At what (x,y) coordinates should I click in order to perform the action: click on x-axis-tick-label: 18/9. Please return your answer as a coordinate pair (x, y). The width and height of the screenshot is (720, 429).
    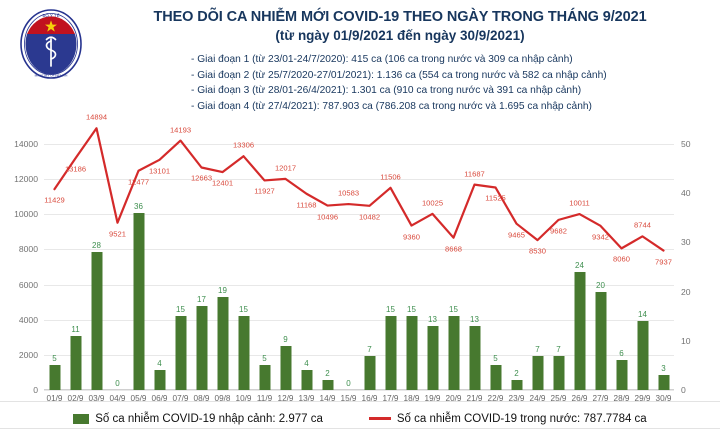
    Looking at the image, I should click on (411, 398).